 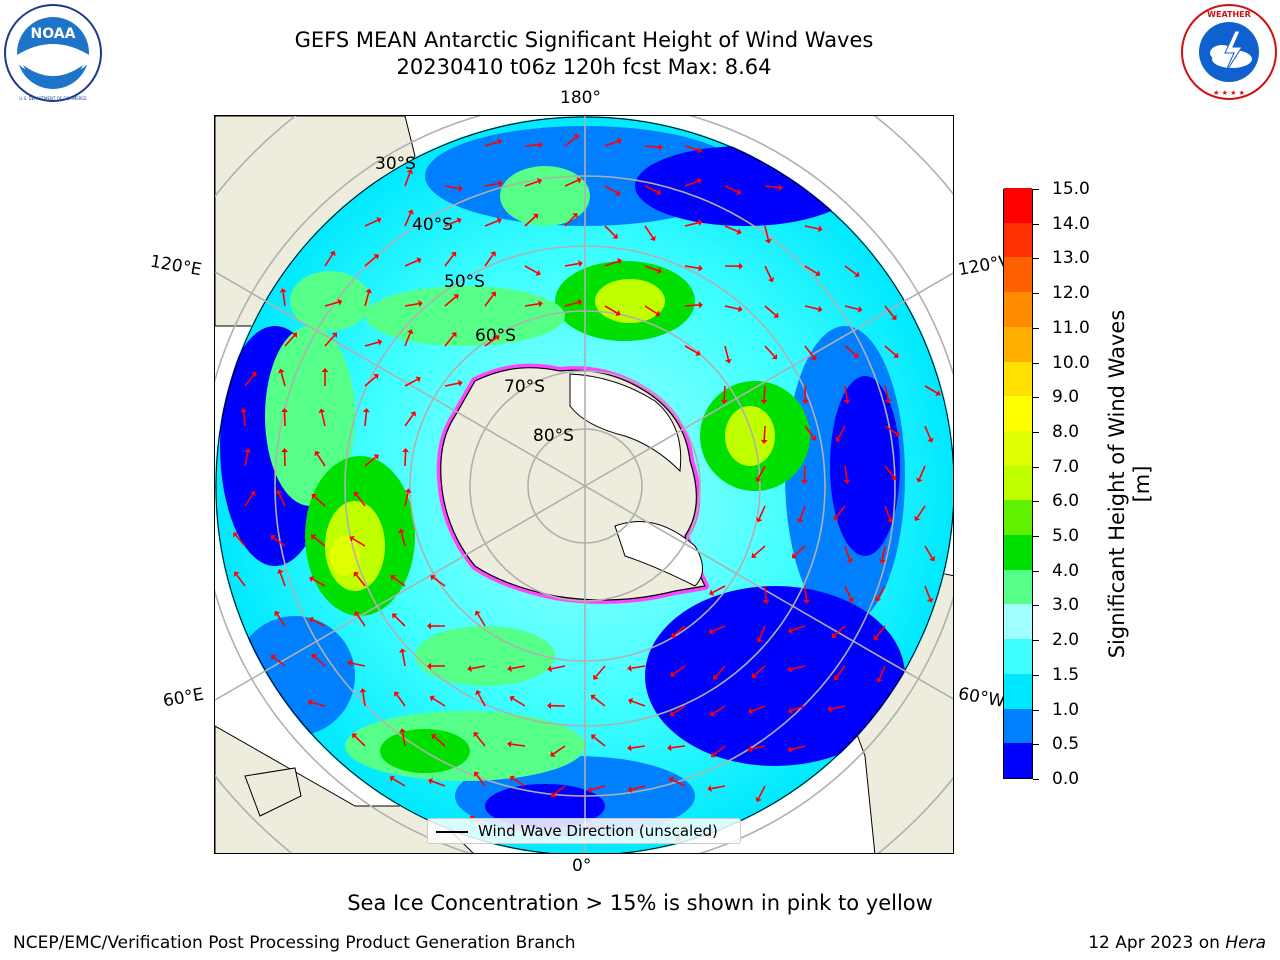 What do you see at coordinates (1177, 943) in the screenshot?
I see `footer-date: 12 Apr 2023 on Hera` at bounding box center [1177, 943].